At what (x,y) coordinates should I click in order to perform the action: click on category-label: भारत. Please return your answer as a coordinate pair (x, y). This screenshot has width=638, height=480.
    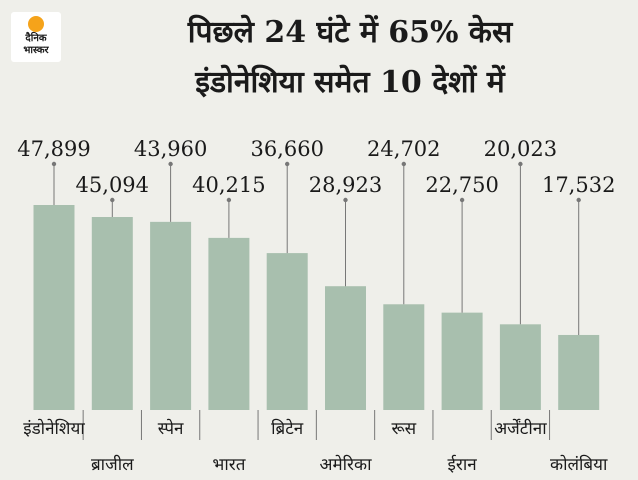
    Looking at the image, I should click on (228, 465).